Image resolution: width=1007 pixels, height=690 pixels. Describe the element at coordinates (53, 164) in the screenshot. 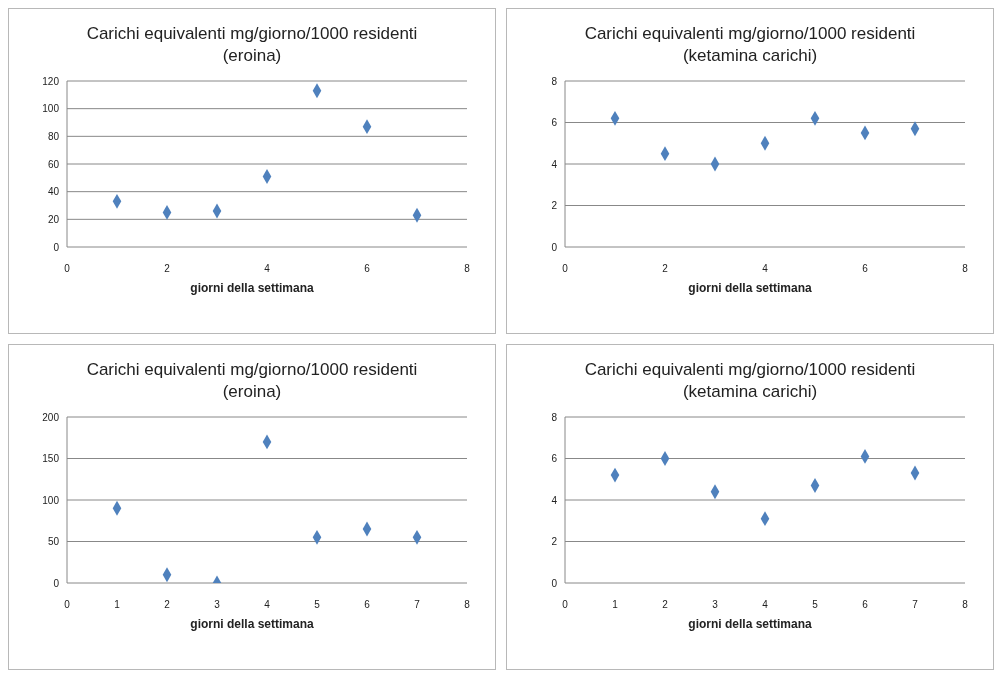

I see `y-tick-label: 60` at that location.